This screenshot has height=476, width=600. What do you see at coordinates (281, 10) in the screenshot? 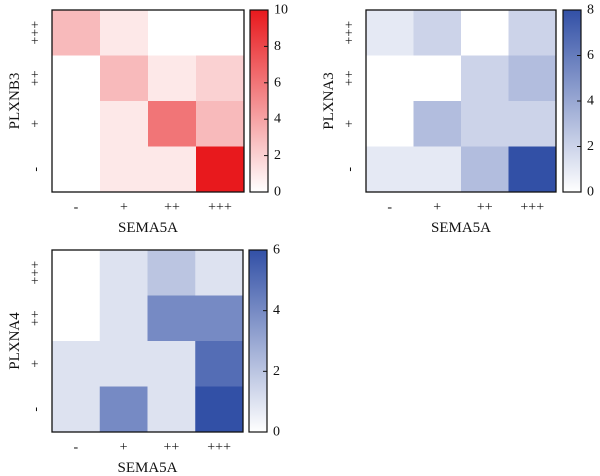
I see `colorbar-tick-label: 10` at bounding box center [281, 10].